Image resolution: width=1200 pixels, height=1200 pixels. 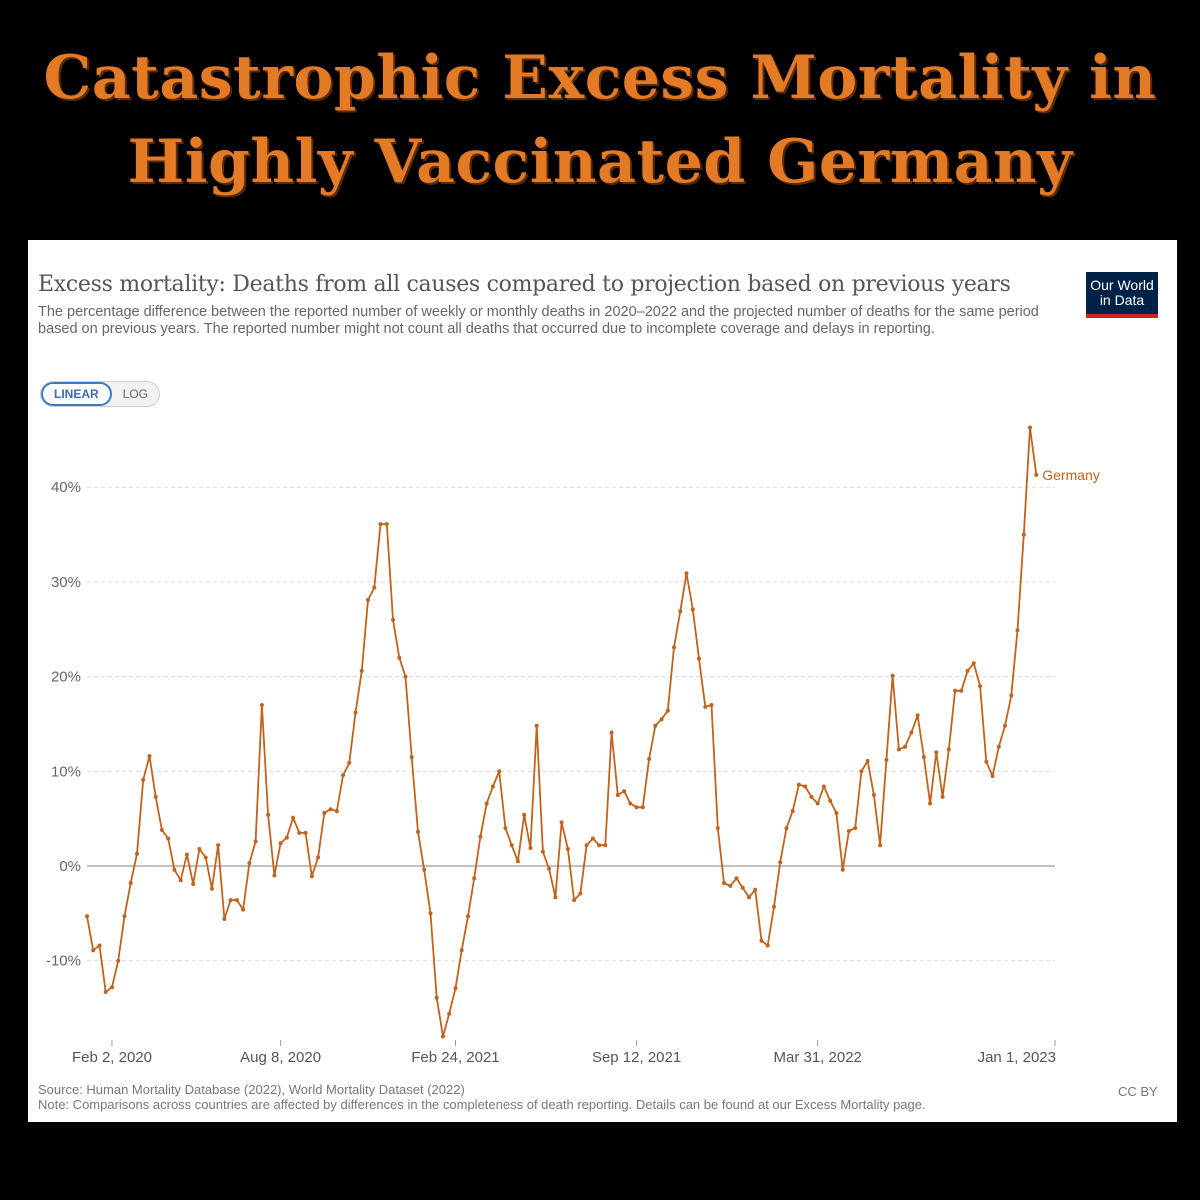 What do you see at coordinates (135, 394) in the screenshot?
I see `log-scale-button: LOG` at bounding box center [135, 394].